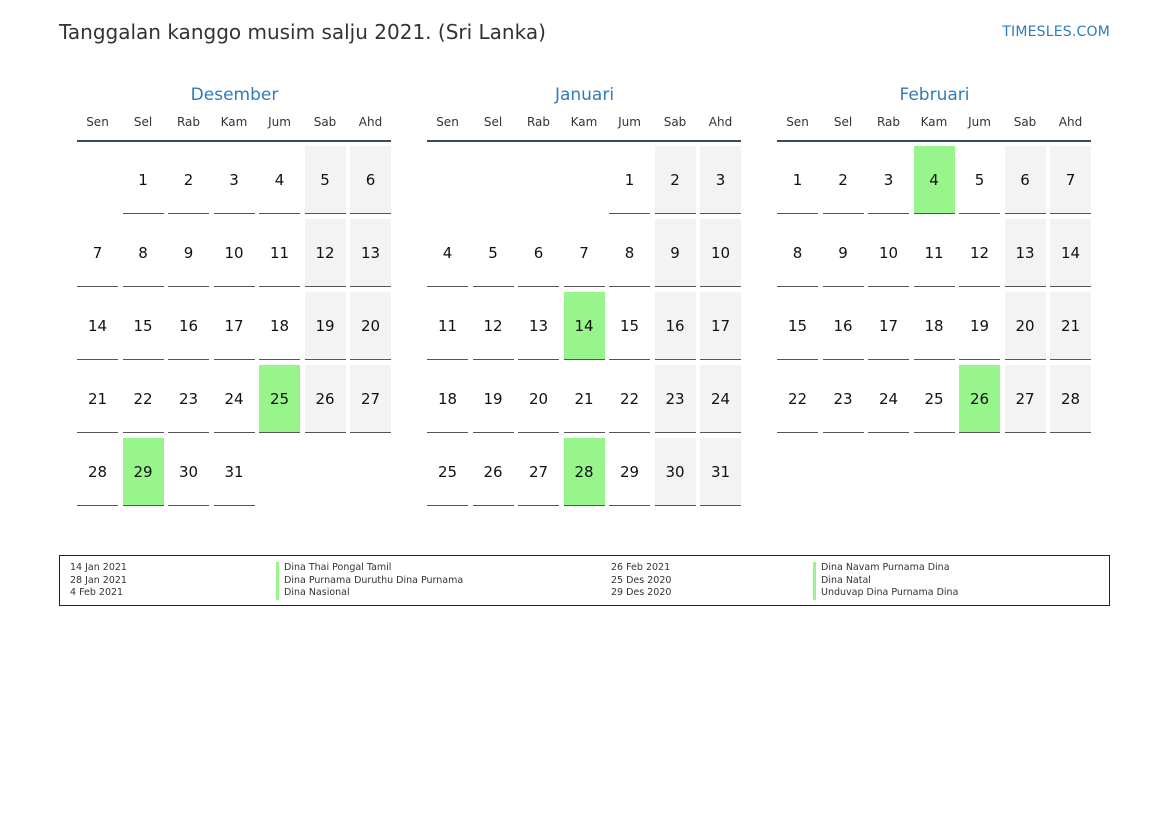  Describe the element at coordinates (234, 399) in the screenshot. I see `day-cell: 24` at that location.